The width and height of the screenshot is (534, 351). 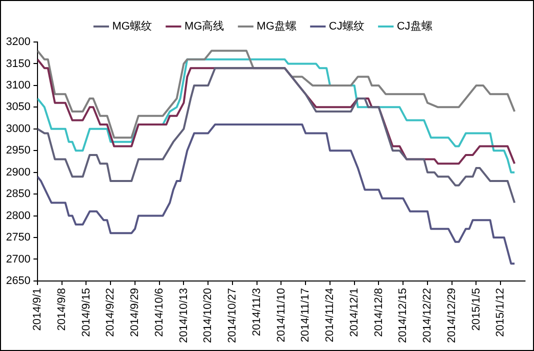 I want to click on y-tick-label: 3000, so click(x=18, y=128).